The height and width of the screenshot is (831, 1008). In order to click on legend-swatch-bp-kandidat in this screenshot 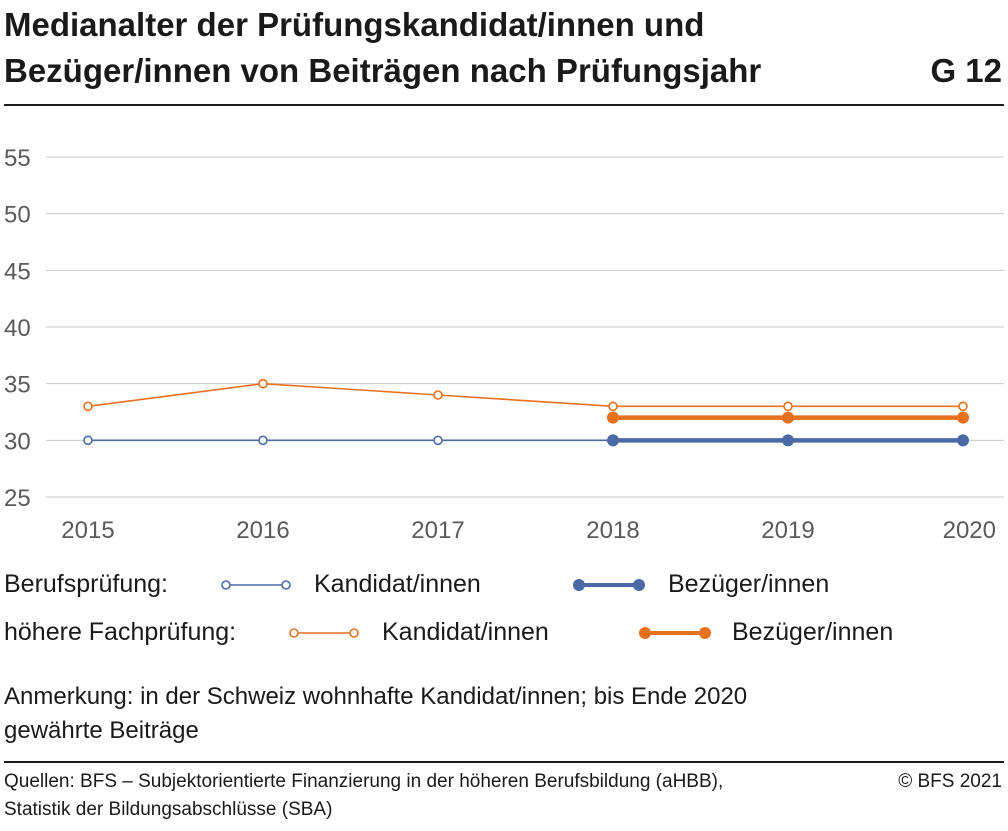, I will do `click(256, 585)`.